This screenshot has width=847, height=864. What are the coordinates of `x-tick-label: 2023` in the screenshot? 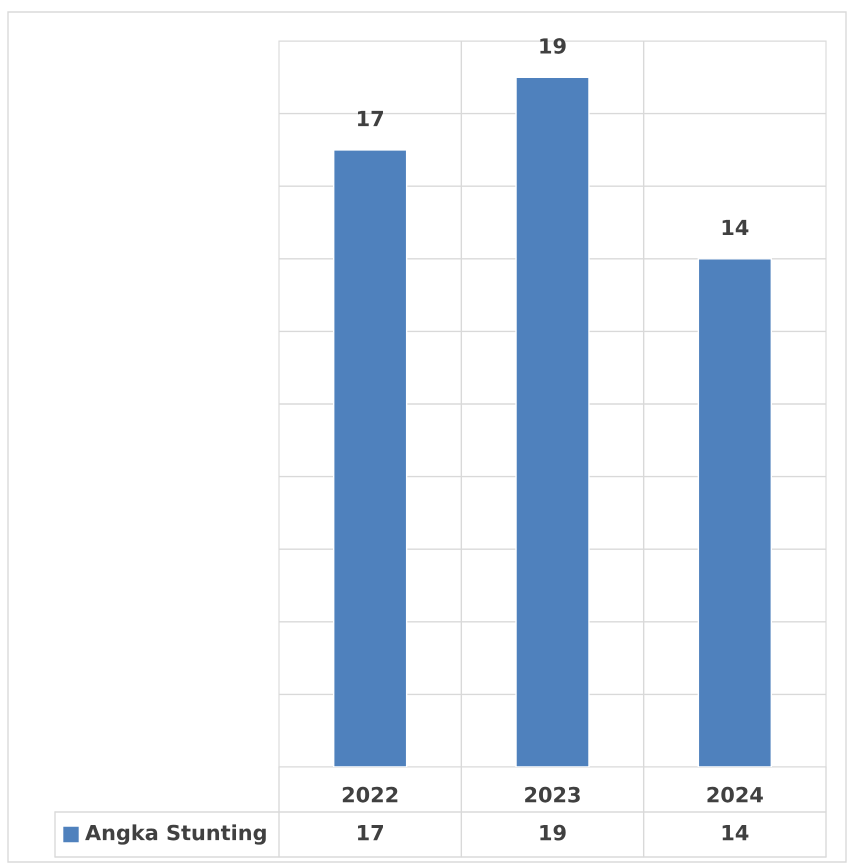 It's located at (552, 794).